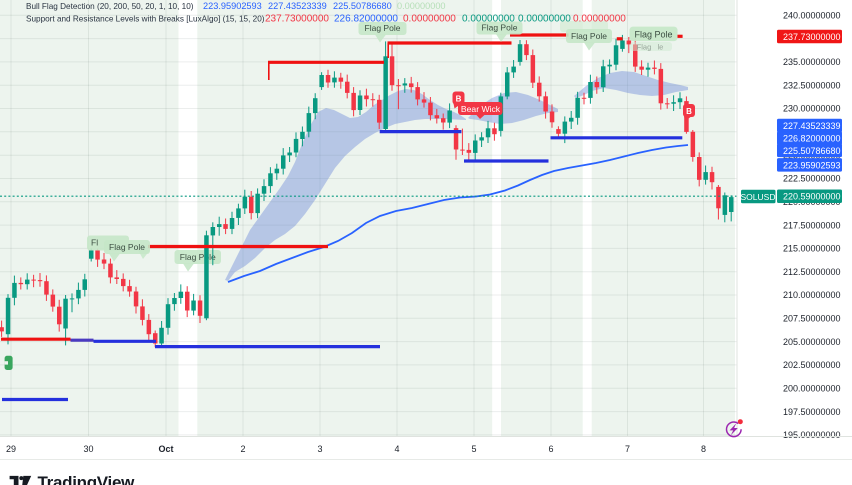  Describe the element at coordinates (812, 365) in the screenshot. I see `svg-text: 202.50000000` at that location.